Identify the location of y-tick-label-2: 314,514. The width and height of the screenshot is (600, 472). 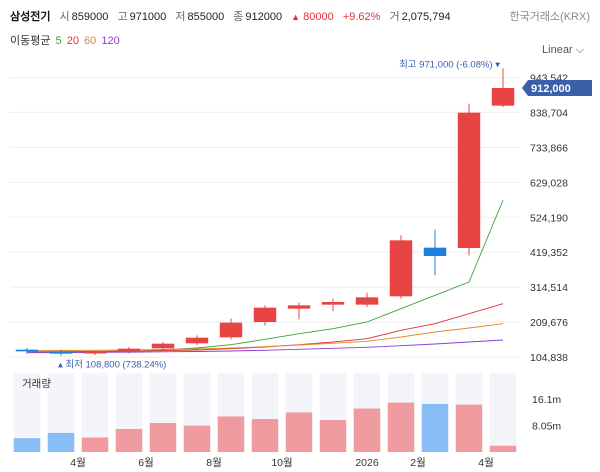
(549, 288).